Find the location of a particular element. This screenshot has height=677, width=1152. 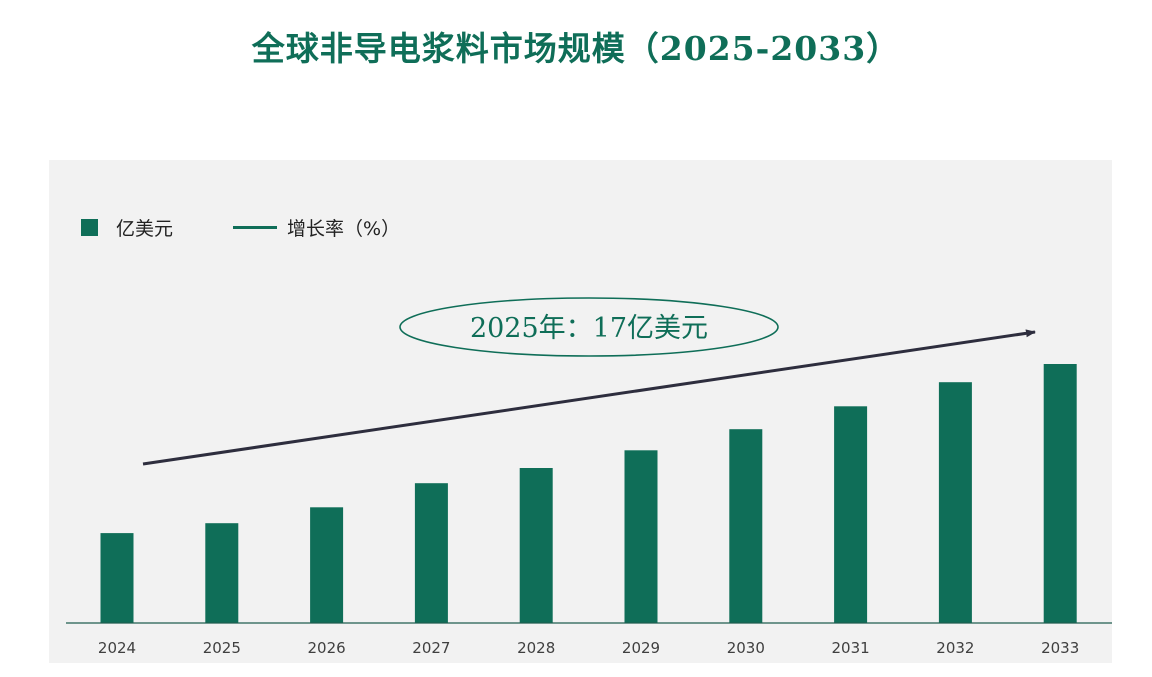

bar-2027 is located at coordinates (431, 553).